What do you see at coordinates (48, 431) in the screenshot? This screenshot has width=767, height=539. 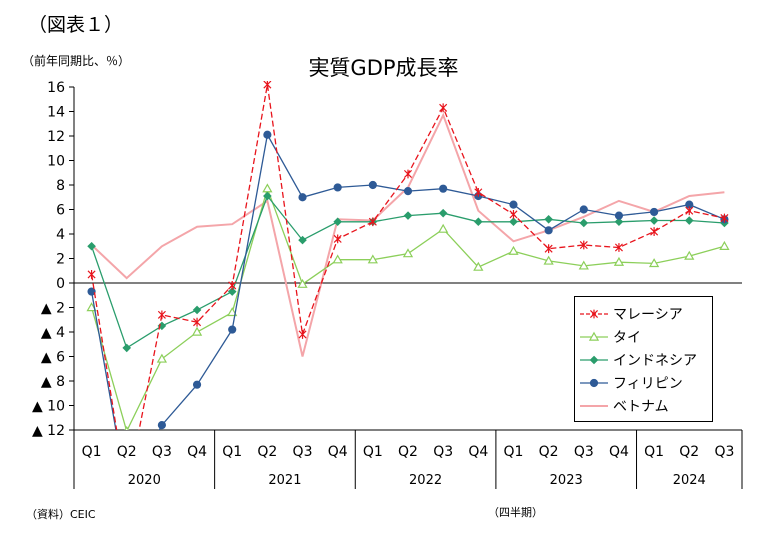 I see `y-tick-label: ▲ 12` at bounding box center [48, 431].